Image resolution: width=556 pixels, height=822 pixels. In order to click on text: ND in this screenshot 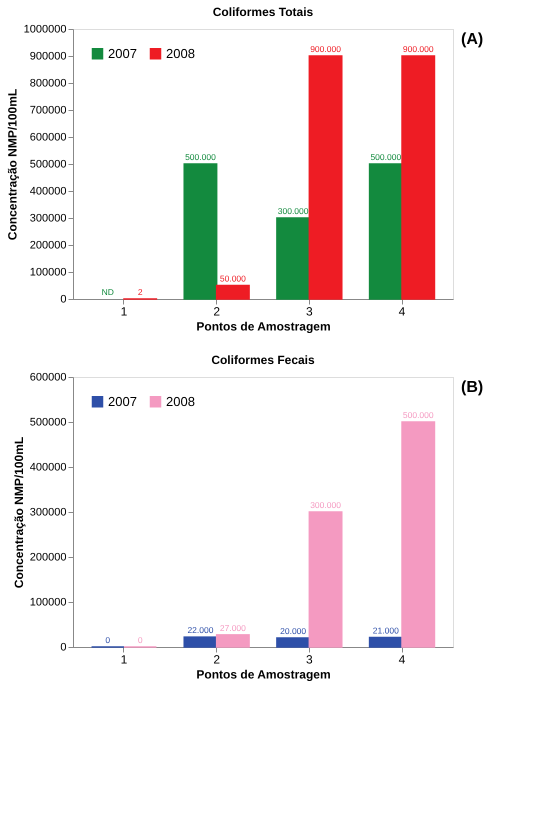, I will do `click(108, 292)`.